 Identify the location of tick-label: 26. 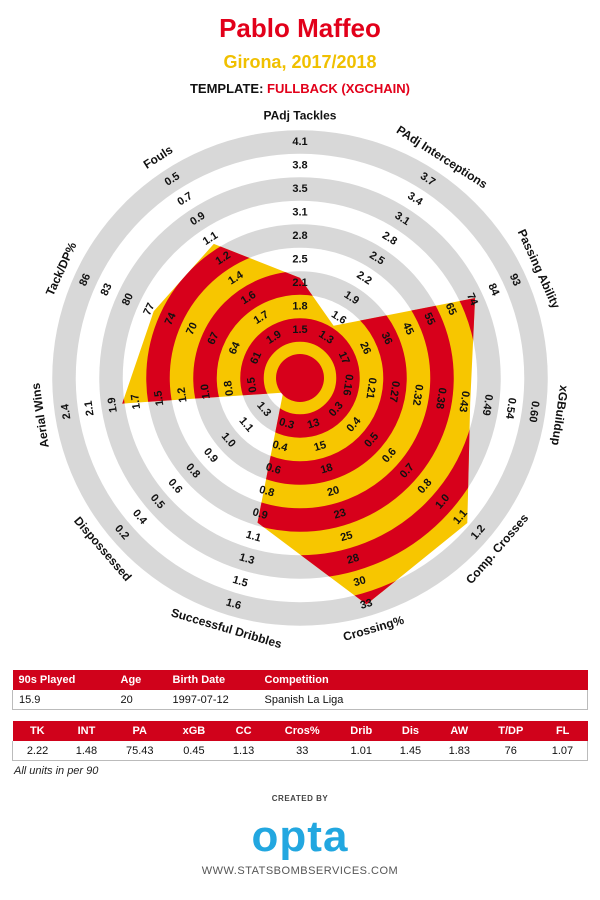
(365, 348).